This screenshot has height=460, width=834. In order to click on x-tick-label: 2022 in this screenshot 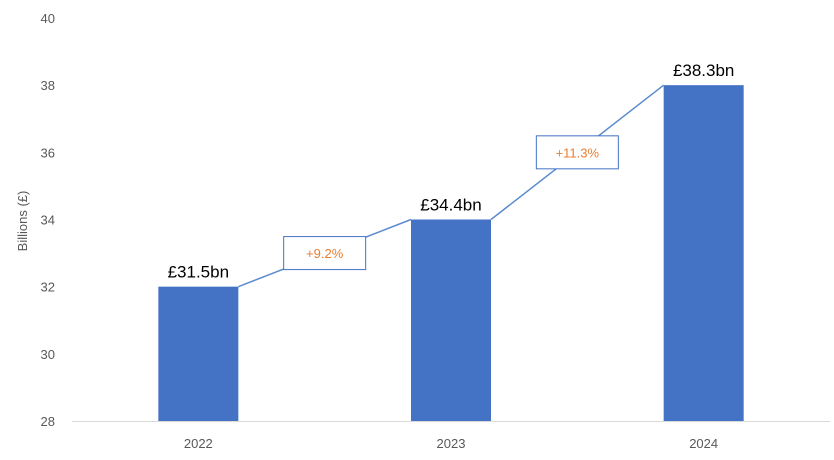, I will do `click(198, 443)`.